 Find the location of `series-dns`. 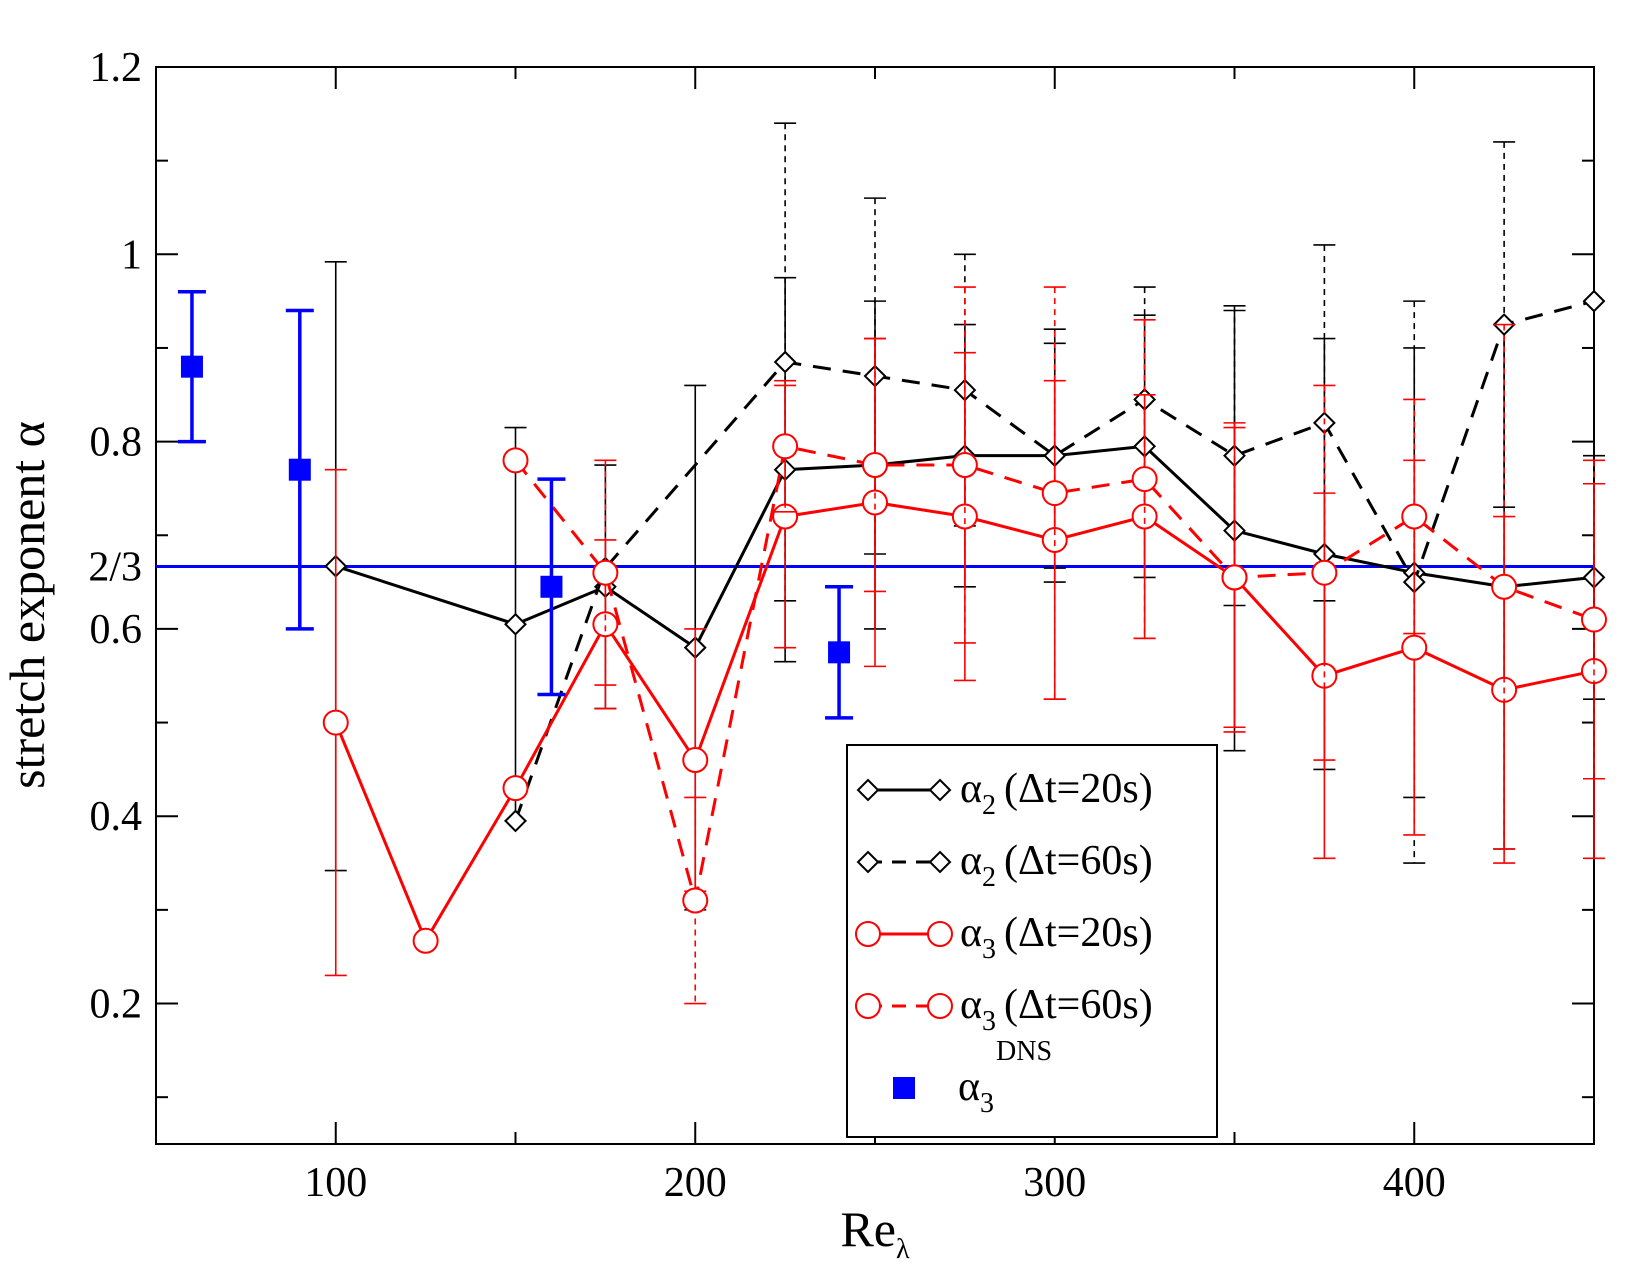

series-dns is located at coordinates (515, 505).